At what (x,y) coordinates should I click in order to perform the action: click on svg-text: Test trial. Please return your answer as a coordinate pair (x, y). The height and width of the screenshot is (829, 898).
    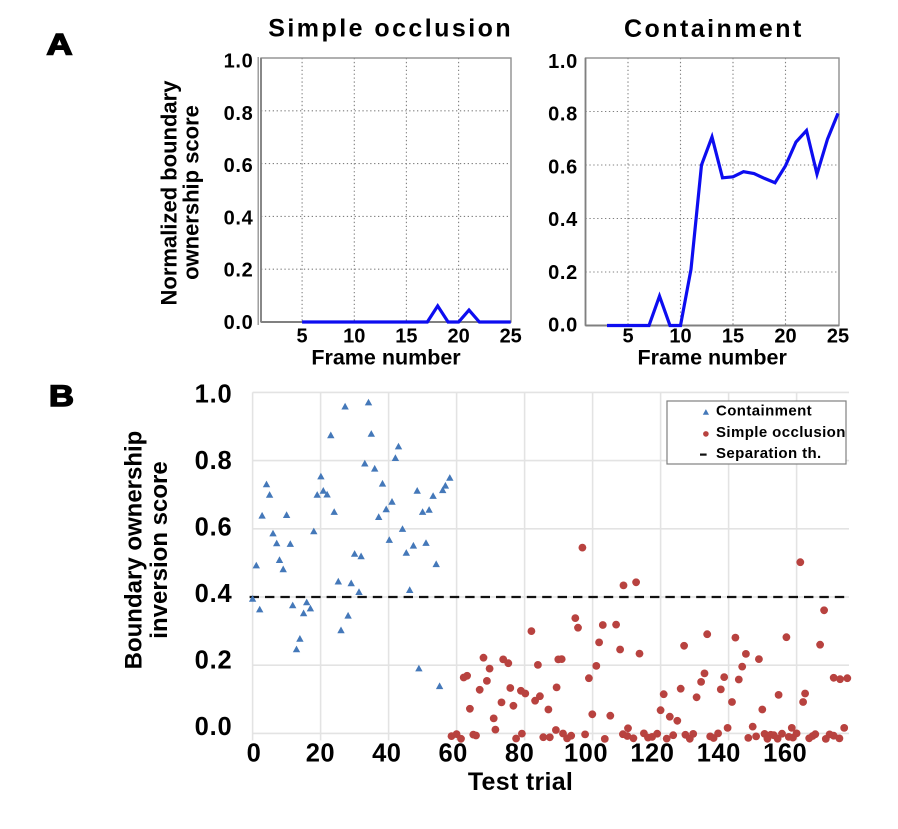
    Looking at the image, I should click on (520, 782).